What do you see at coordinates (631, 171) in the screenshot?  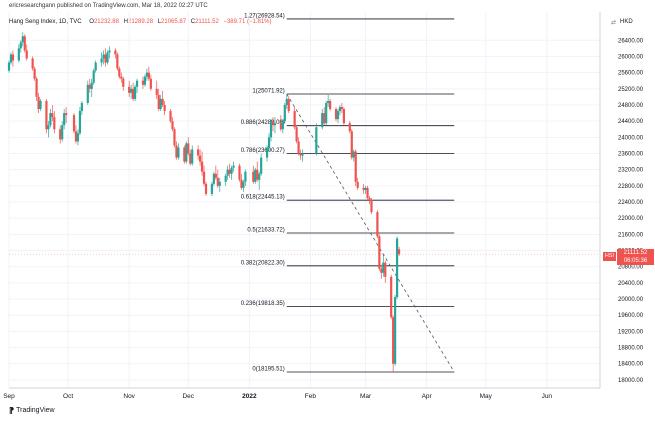 I see `y-tick-label: 23200.00` at bounding box center [631, 171].